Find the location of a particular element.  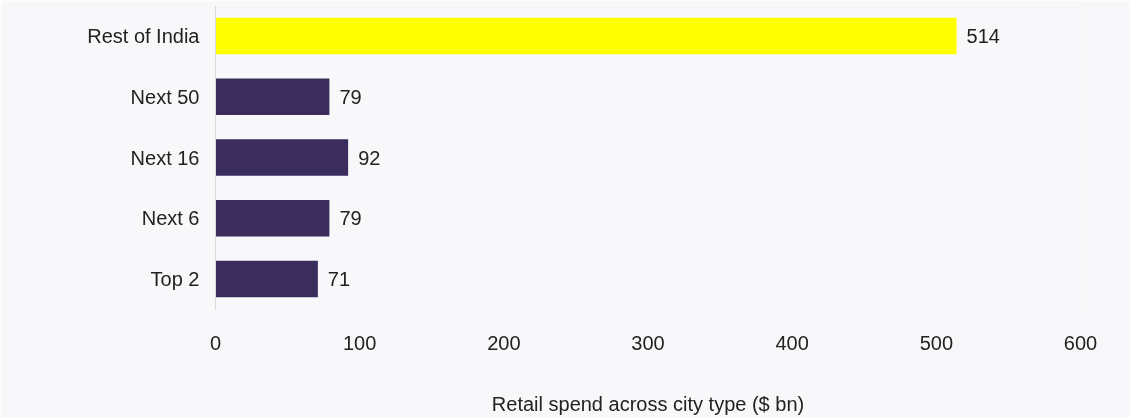

data-label: 514 is located at coordinates (983, 35).